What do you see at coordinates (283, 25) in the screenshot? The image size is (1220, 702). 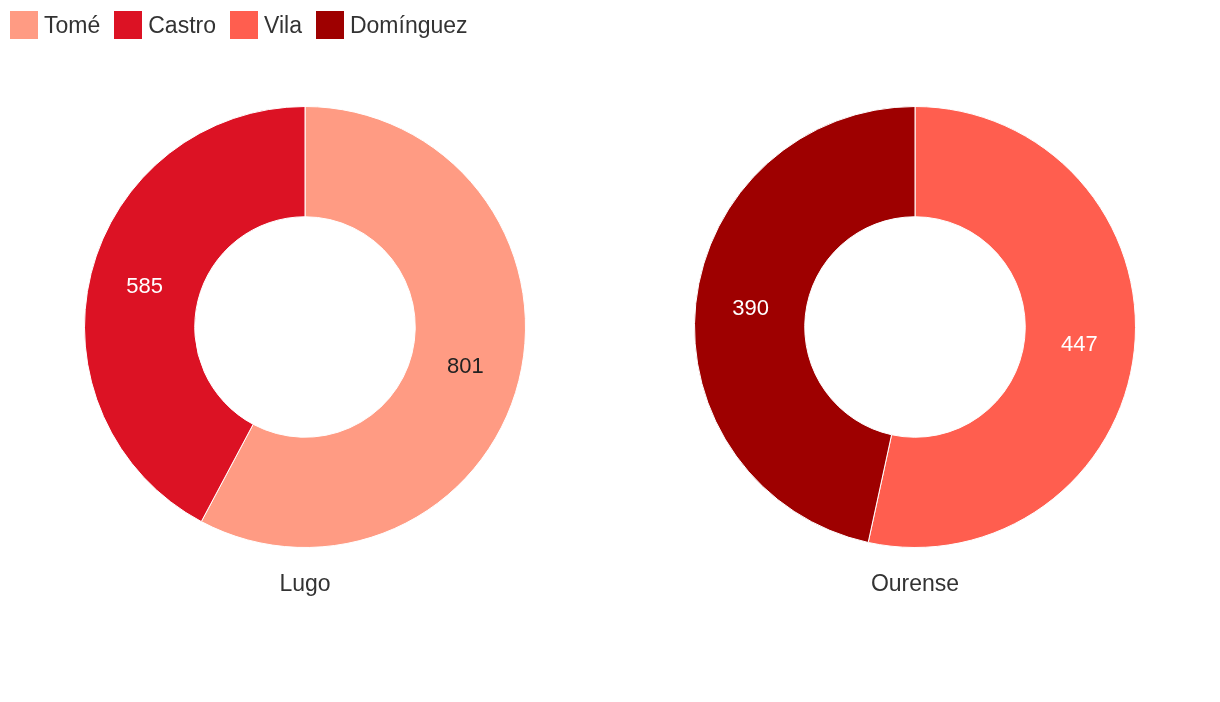 I see `legend-label: Vila` at bounding box center [283, 25].